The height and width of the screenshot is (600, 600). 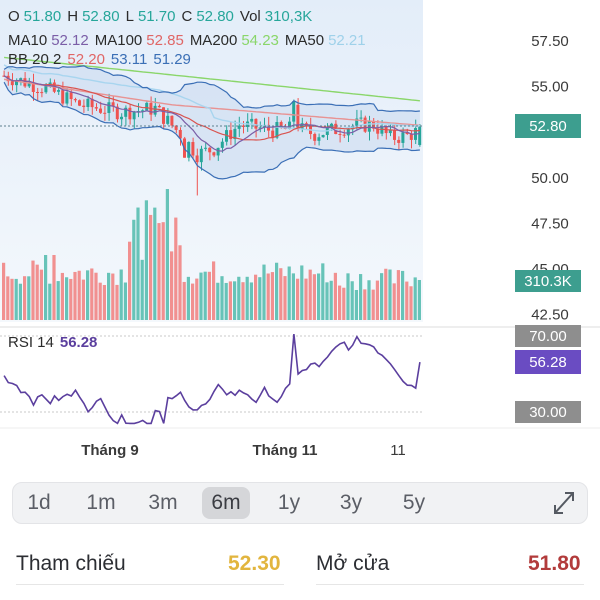 I want to click on rsi-label: RSI 14 56.28, so click(x=52, y=342).